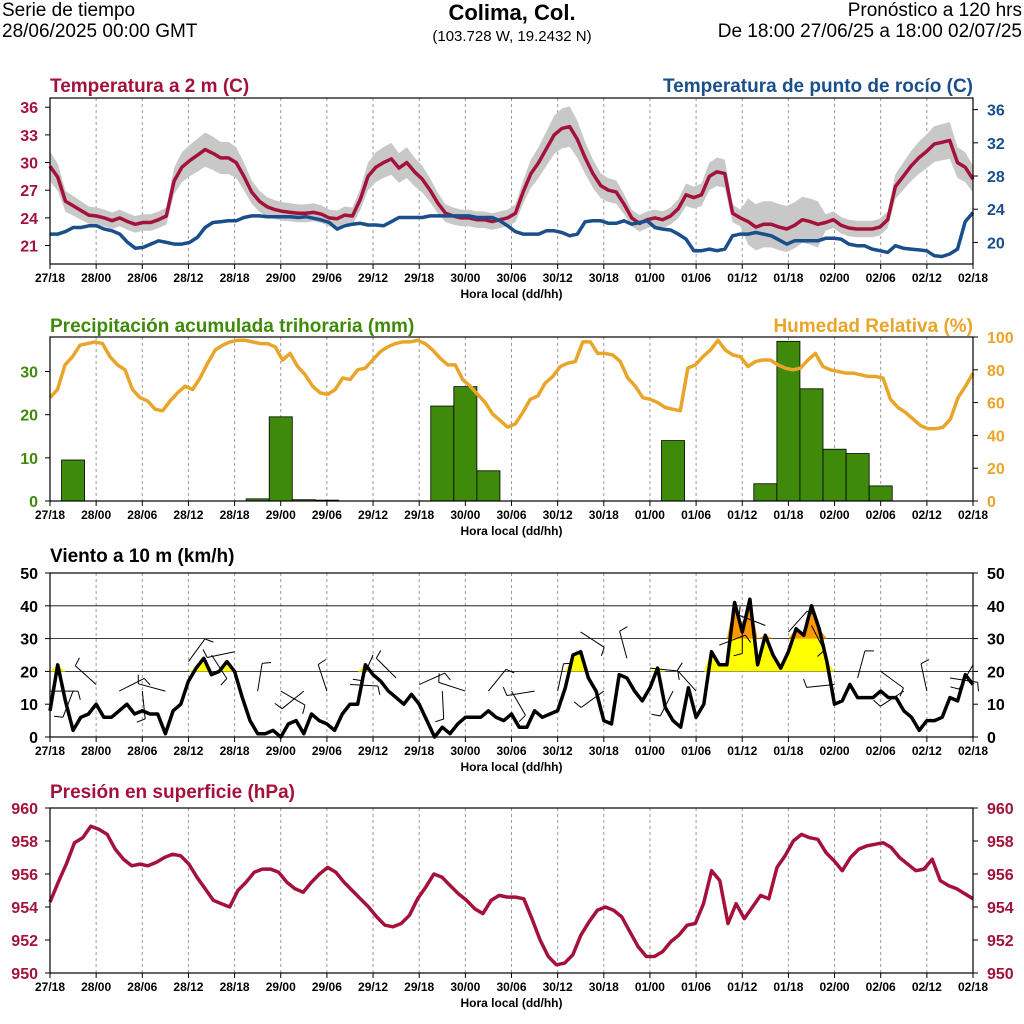  What do you see at coordinates (511, 384) in the screenshot?
I see `humidity-line` at bounding box center [511, 384].